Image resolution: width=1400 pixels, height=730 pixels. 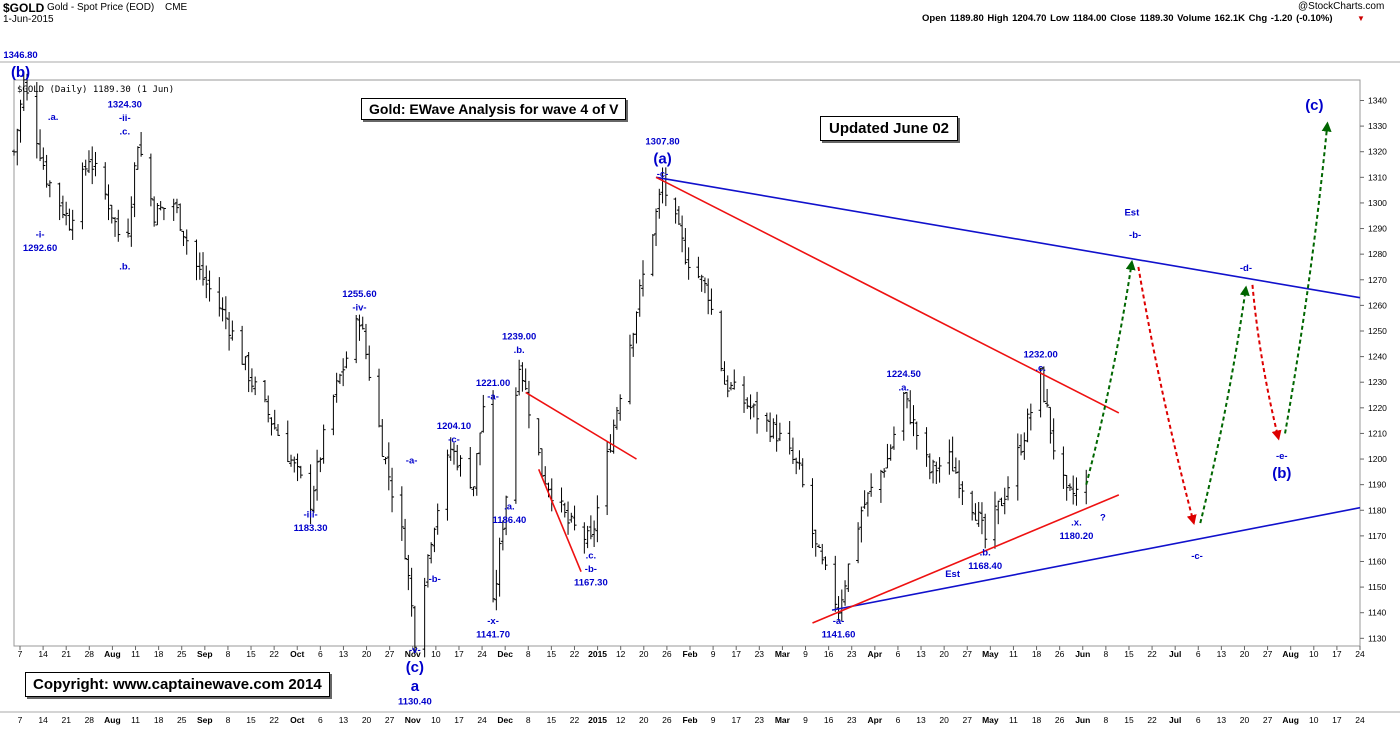 I want to click on x-tick-label: Nov, so click(x=413, y=654).